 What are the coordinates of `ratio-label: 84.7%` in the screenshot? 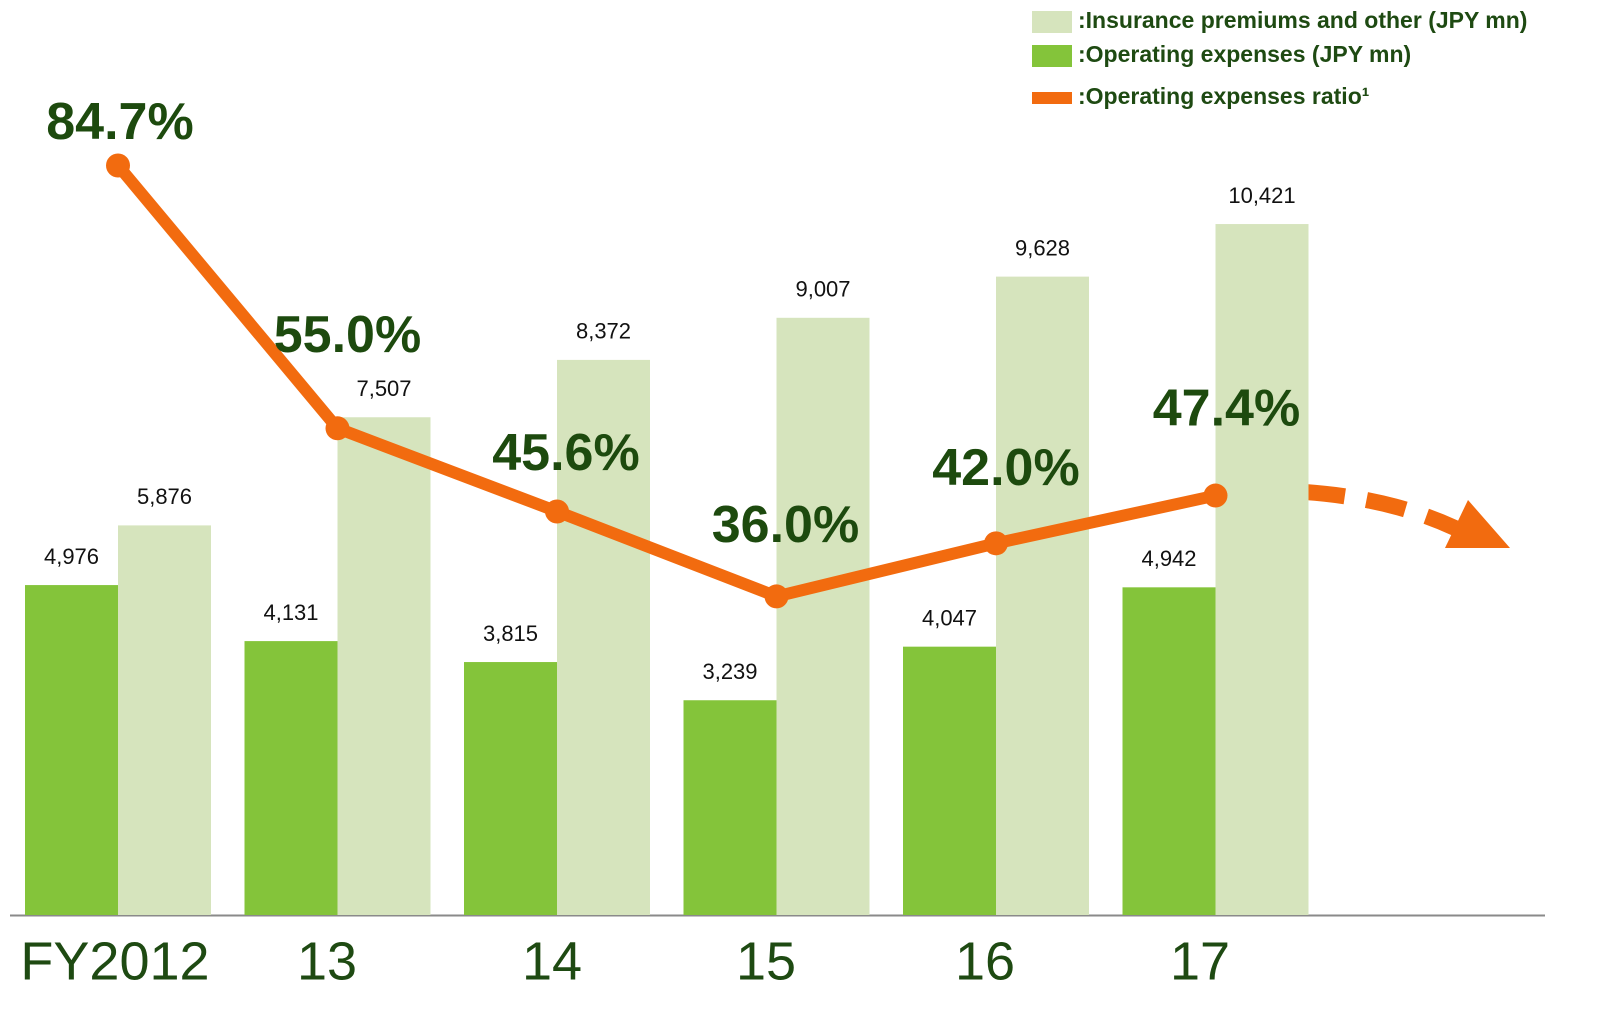 It's located at (119, 122).